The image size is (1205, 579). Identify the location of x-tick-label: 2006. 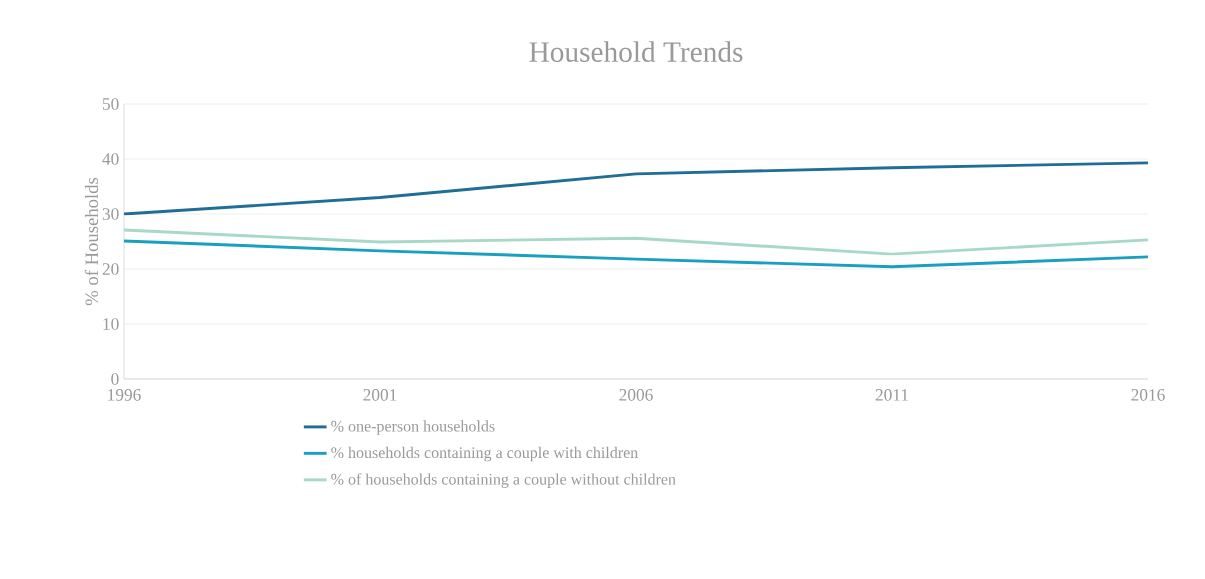
(636, 395).